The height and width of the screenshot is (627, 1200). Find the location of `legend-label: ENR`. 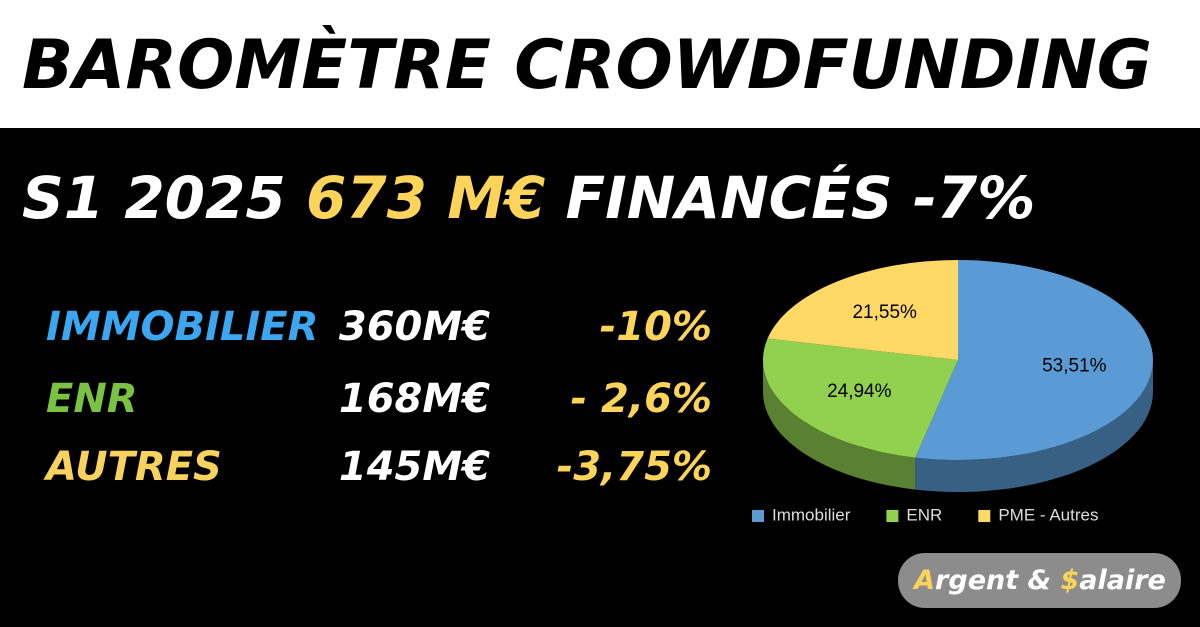

legend-label: ENR is located at coordinates (924, 514).